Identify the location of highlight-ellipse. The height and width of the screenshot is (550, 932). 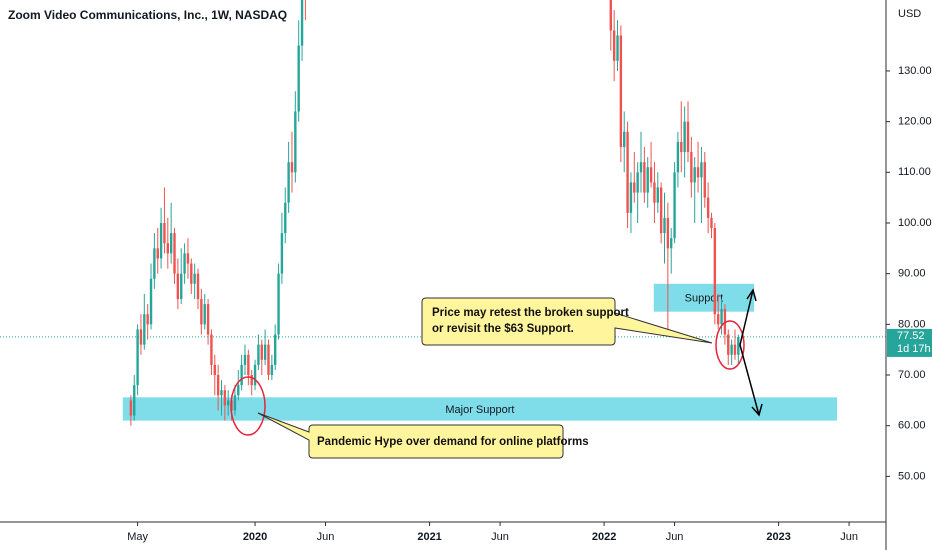
(730, 345).